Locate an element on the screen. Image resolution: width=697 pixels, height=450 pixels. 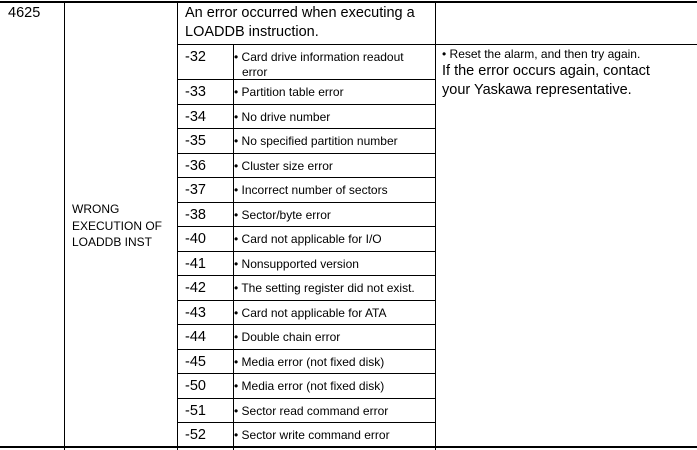
subcode-row: -37 • Incorrect number of sectors is located at coordinates (306, 190).